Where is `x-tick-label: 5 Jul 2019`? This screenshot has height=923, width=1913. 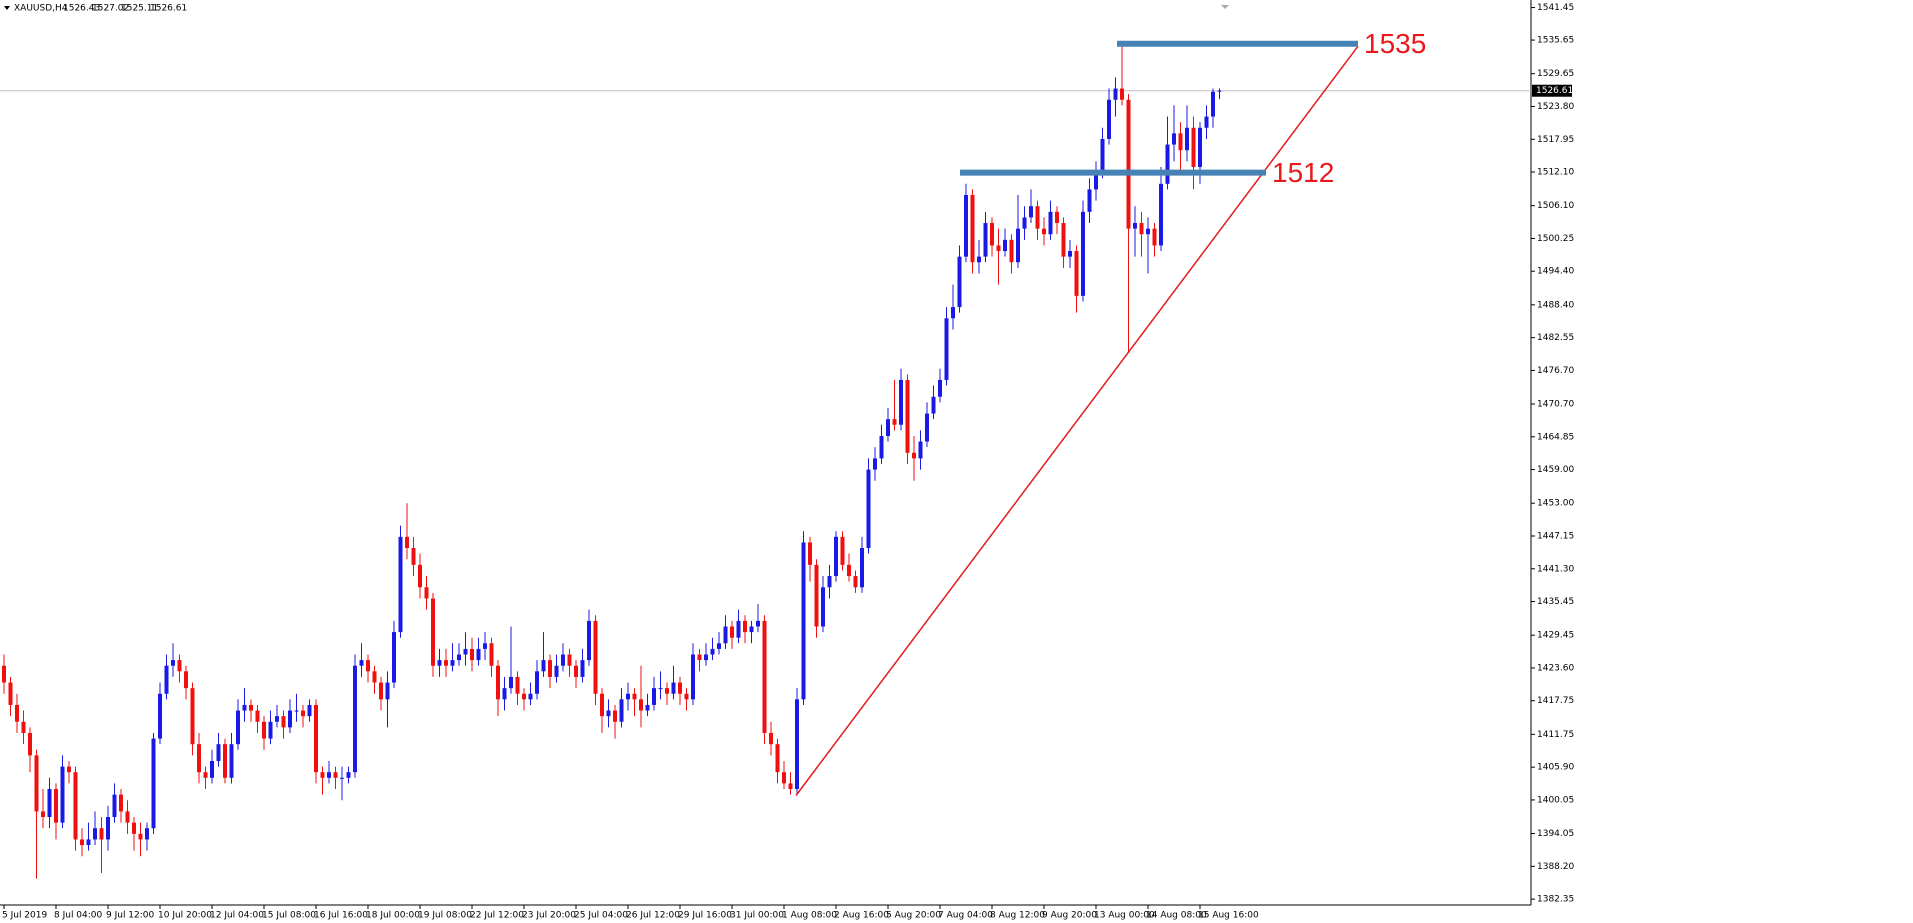
x-tick-label: 5 Jul 2019 is located at coordinates (24, 916).